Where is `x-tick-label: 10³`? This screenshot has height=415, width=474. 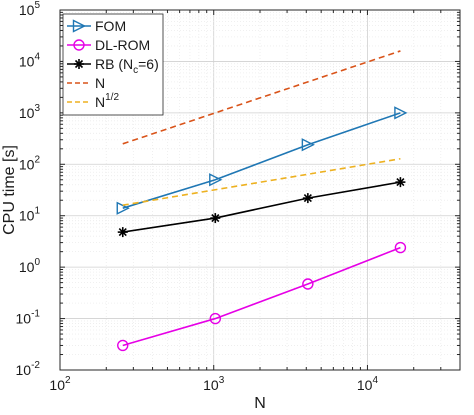
x-tick-label: 10³ is located at coordinates (214, 384).